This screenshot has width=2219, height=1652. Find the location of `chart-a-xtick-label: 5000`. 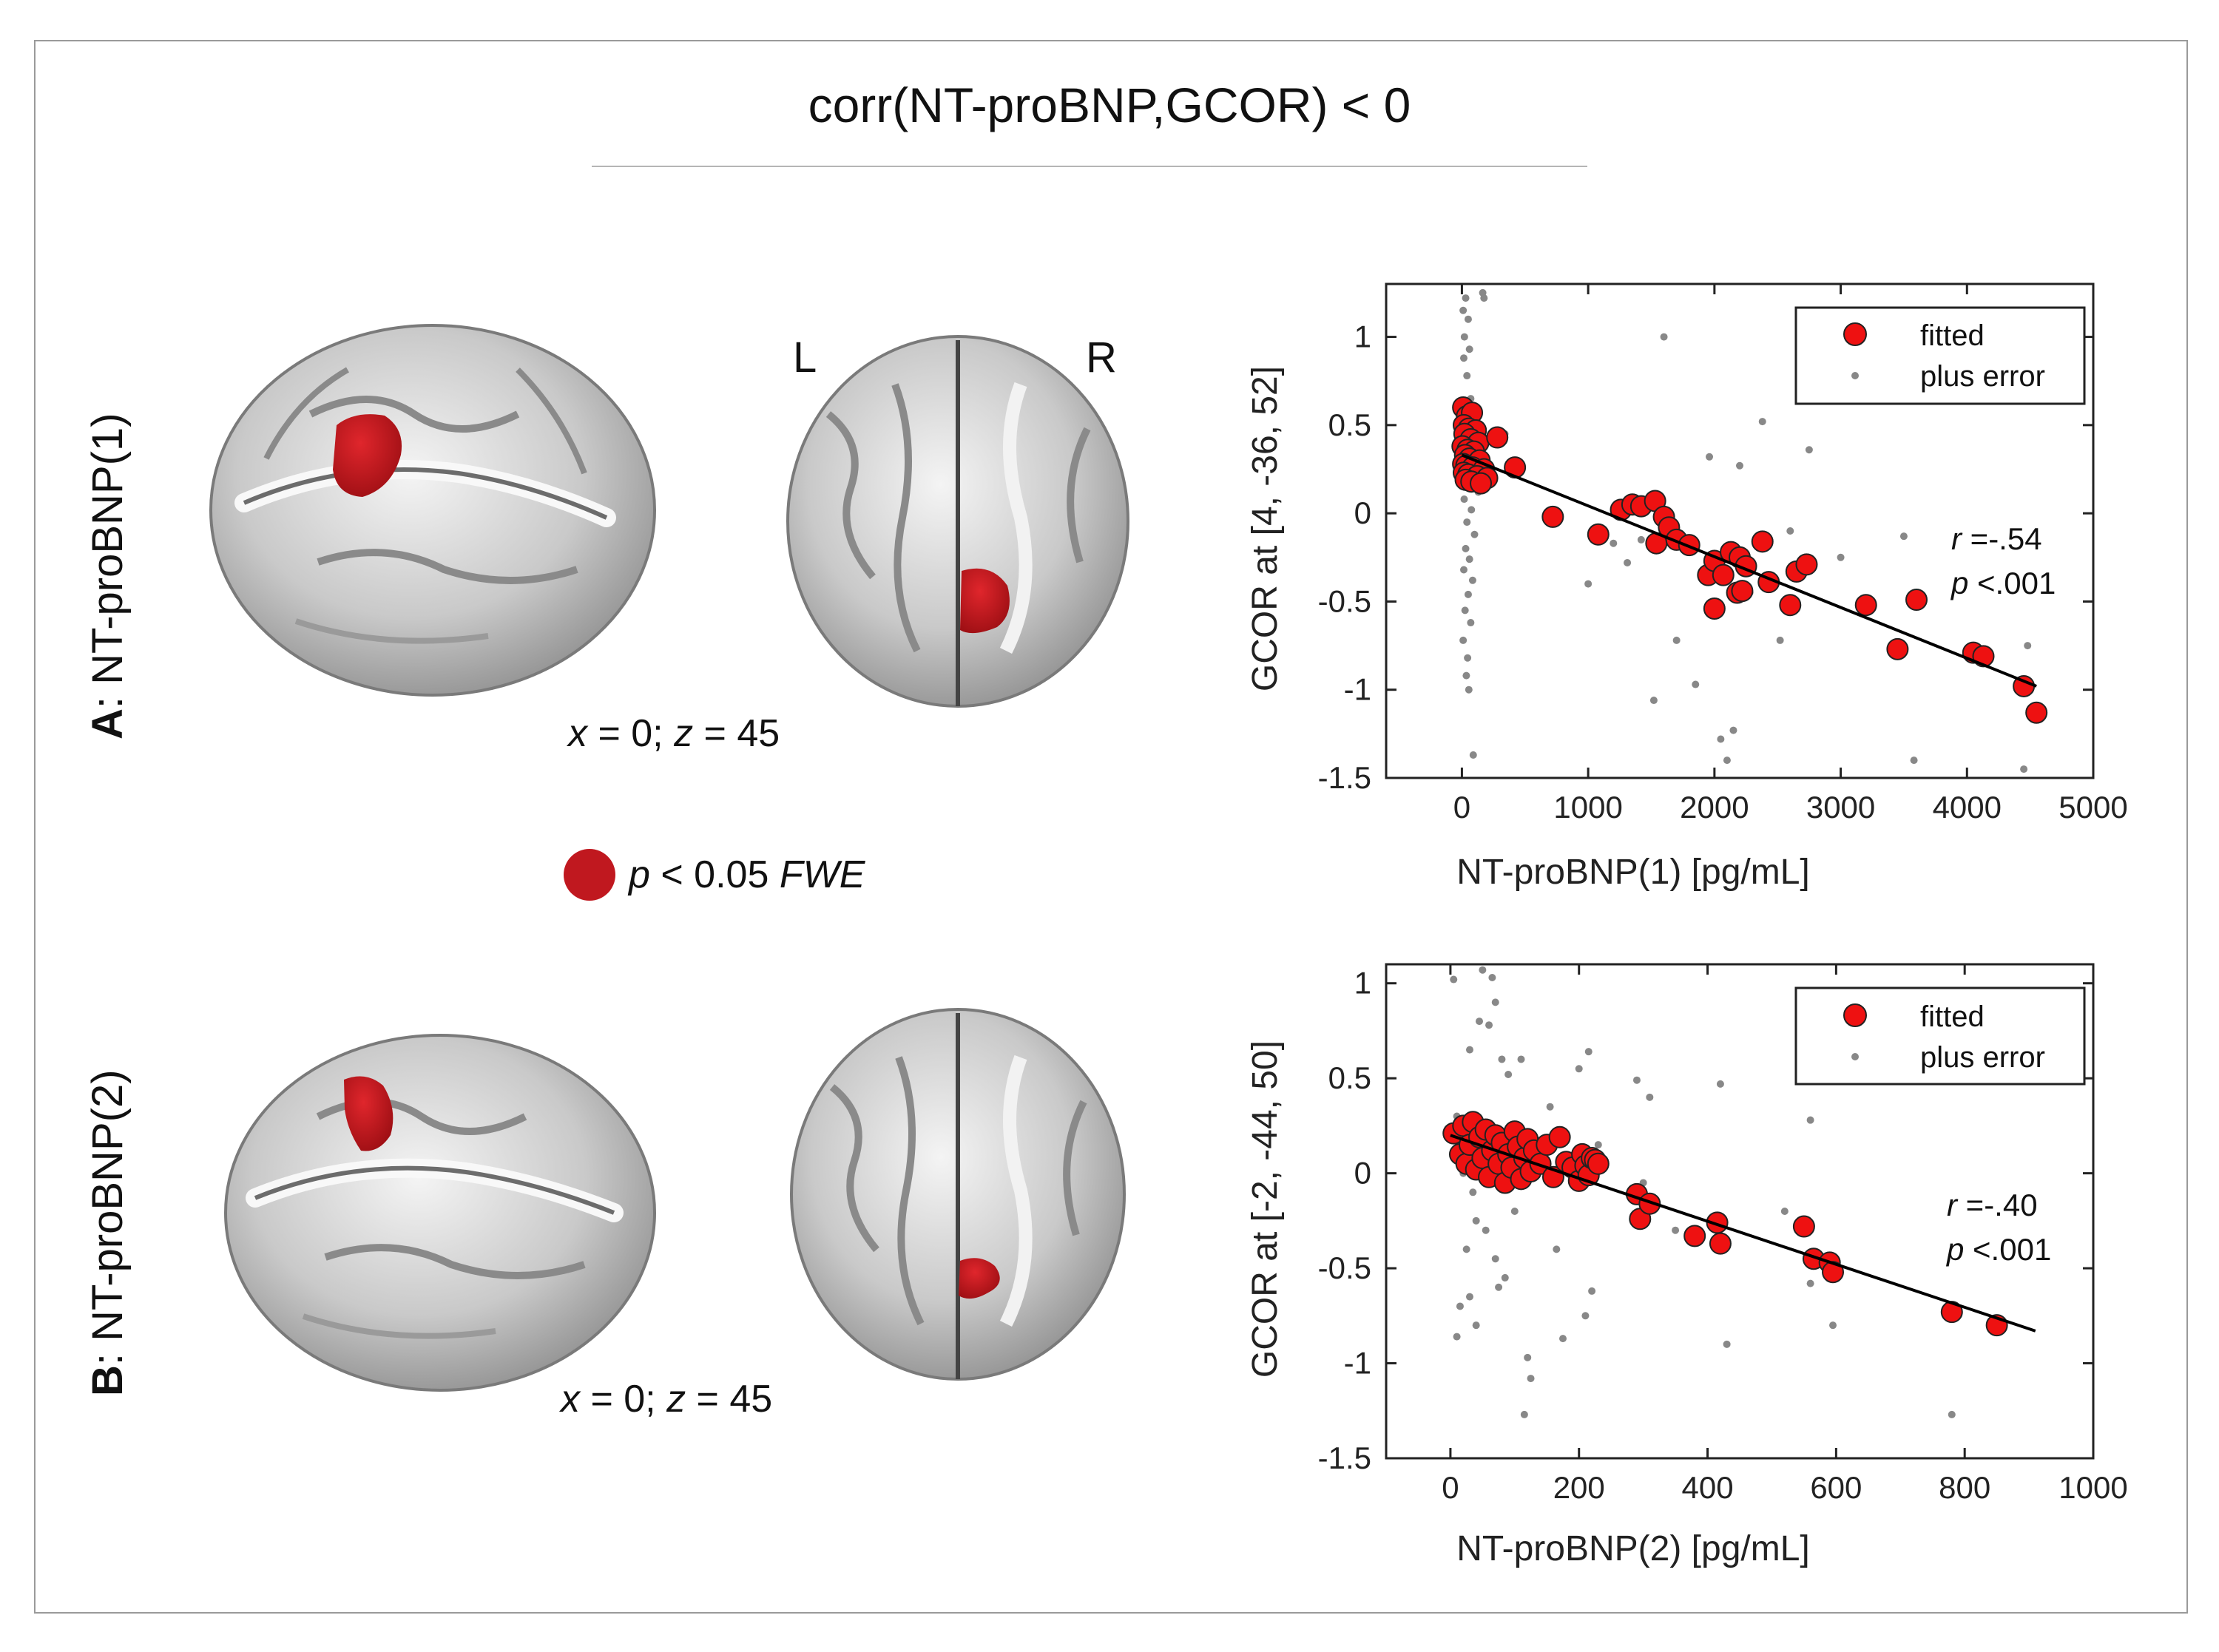

chart-a-xtick-label: 5000 is located at coordinates (2092, 808).